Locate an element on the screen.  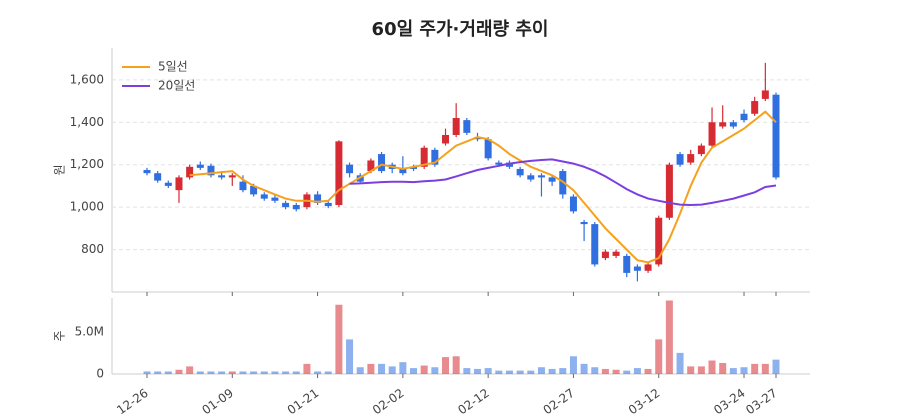
x-tick-label: 02-27 is located at coordinates (559, 401).